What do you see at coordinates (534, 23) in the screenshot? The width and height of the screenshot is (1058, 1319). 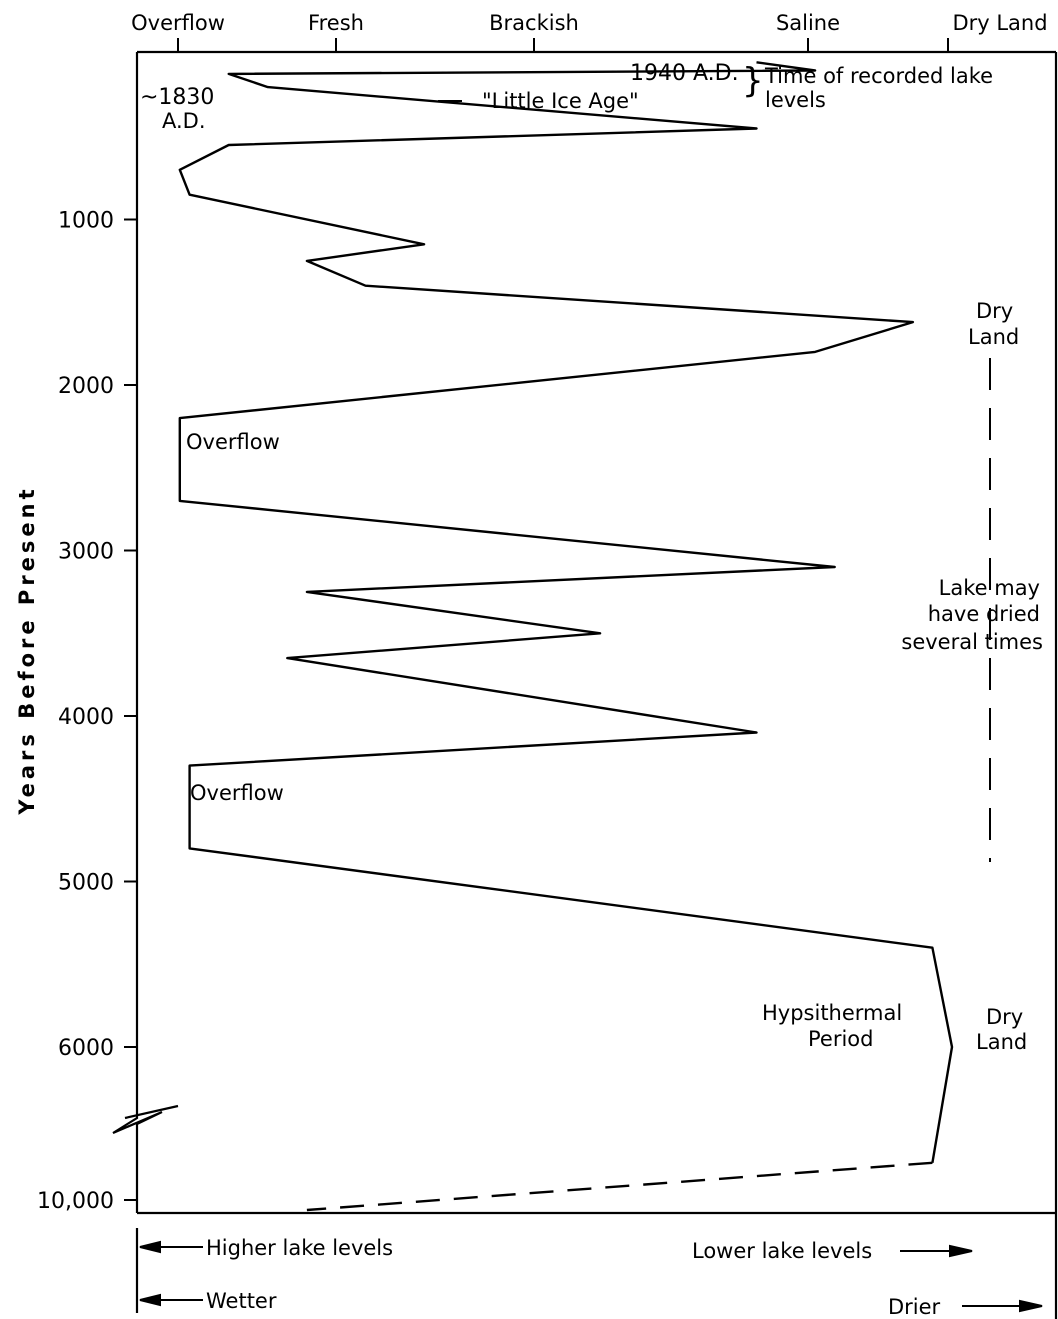 I see `top-category-label: Brackish` at bounding box center [534, 23].